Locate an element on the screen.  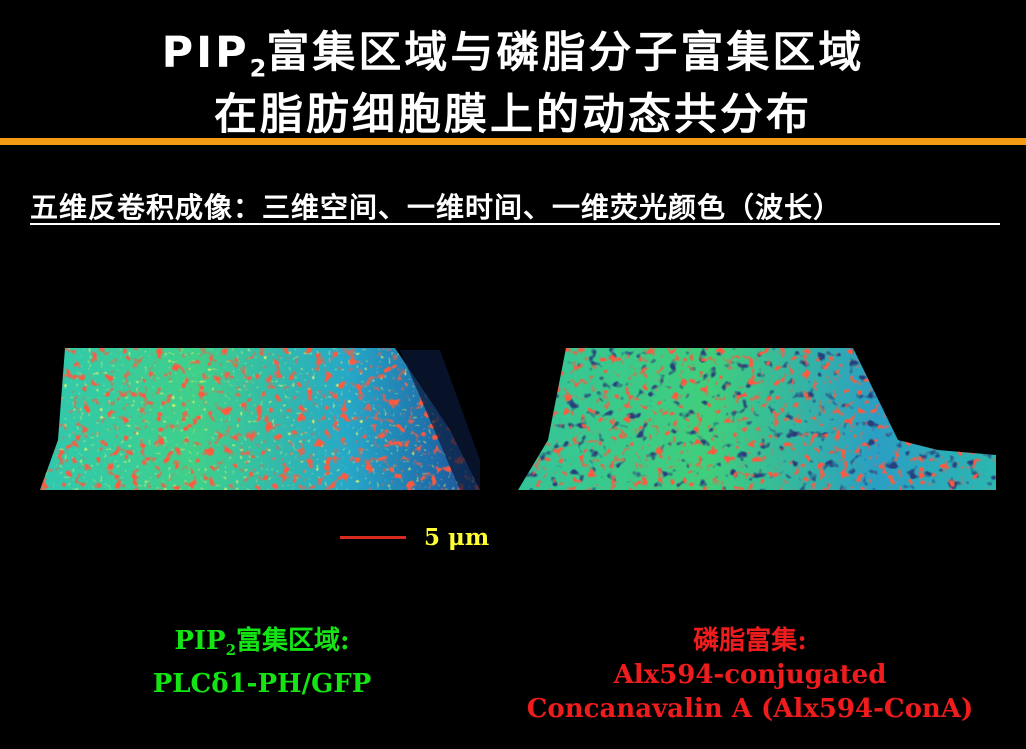
caption-right-line3: Concanavalin A (Alx594-ConA) is located at coordinates (750, 709).